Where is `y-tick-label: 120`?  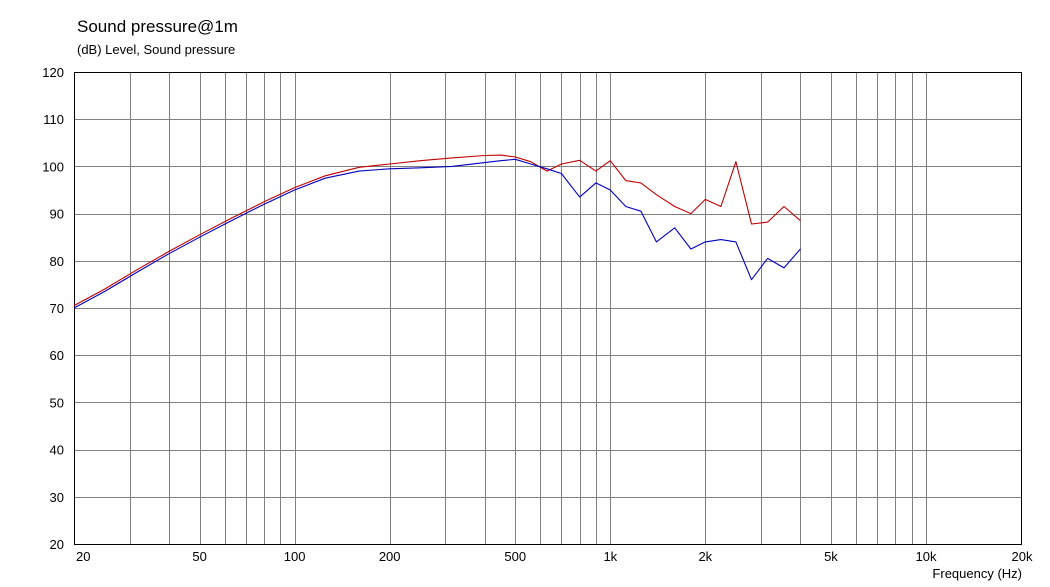
y-tick-label: 120 is located at coordinates (53, 72).